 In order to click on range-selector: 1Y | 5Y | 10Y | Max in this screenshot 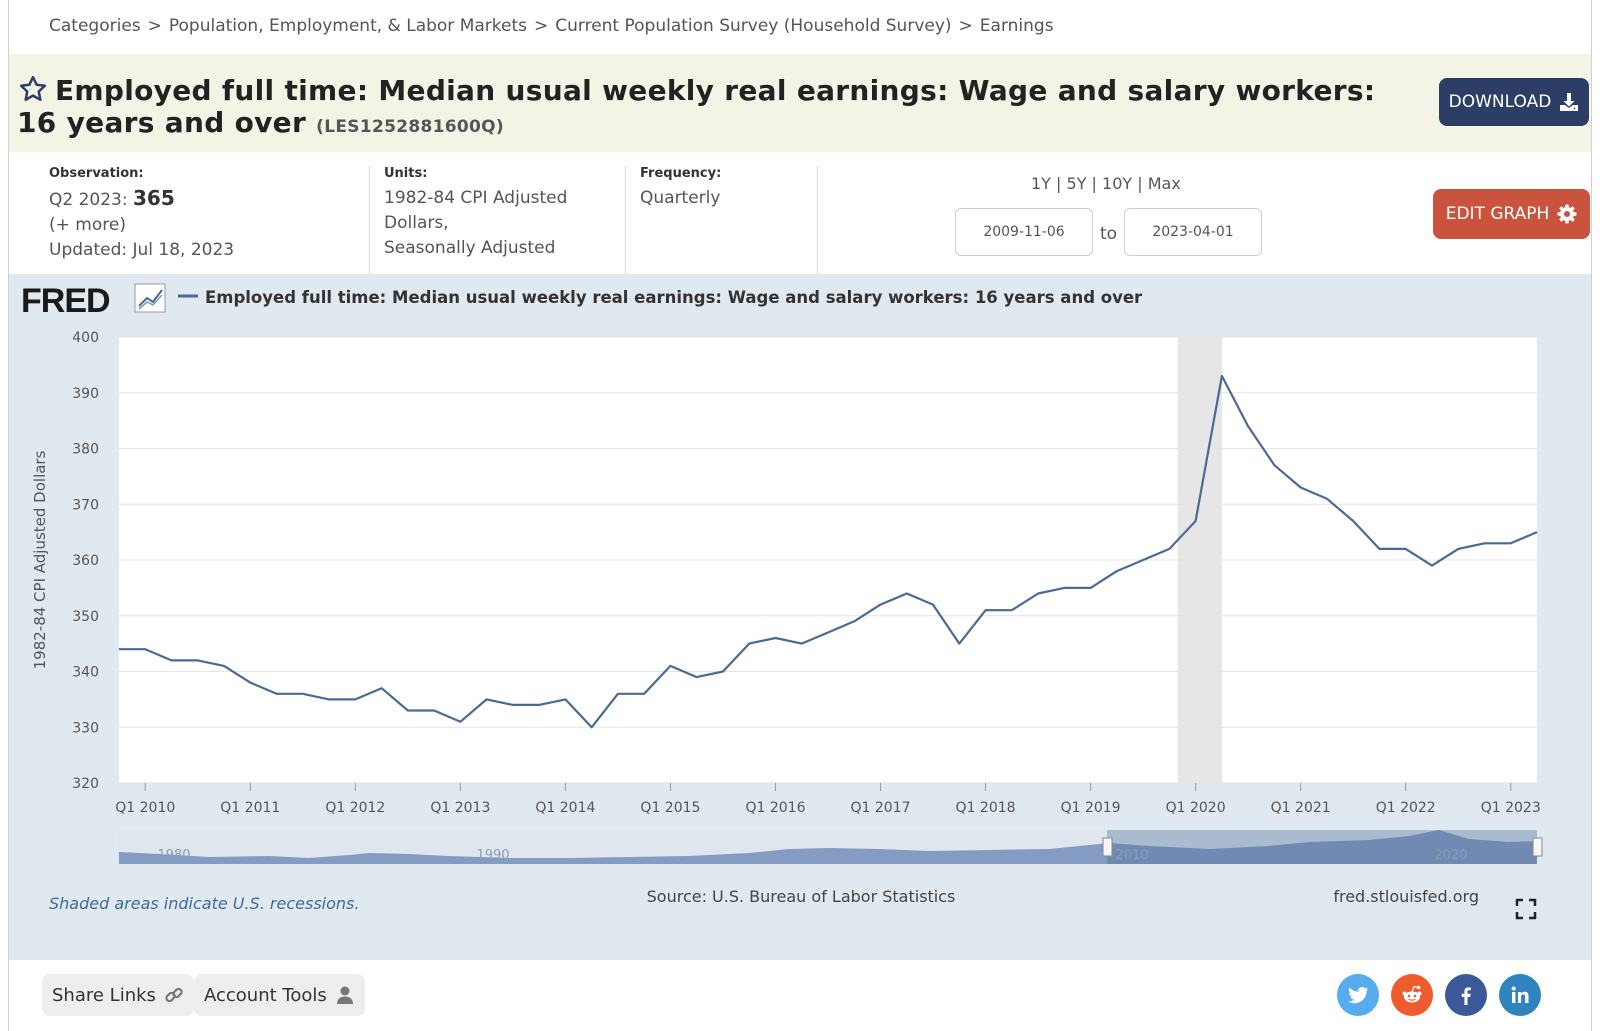, I will do `click(1106, 183)`.